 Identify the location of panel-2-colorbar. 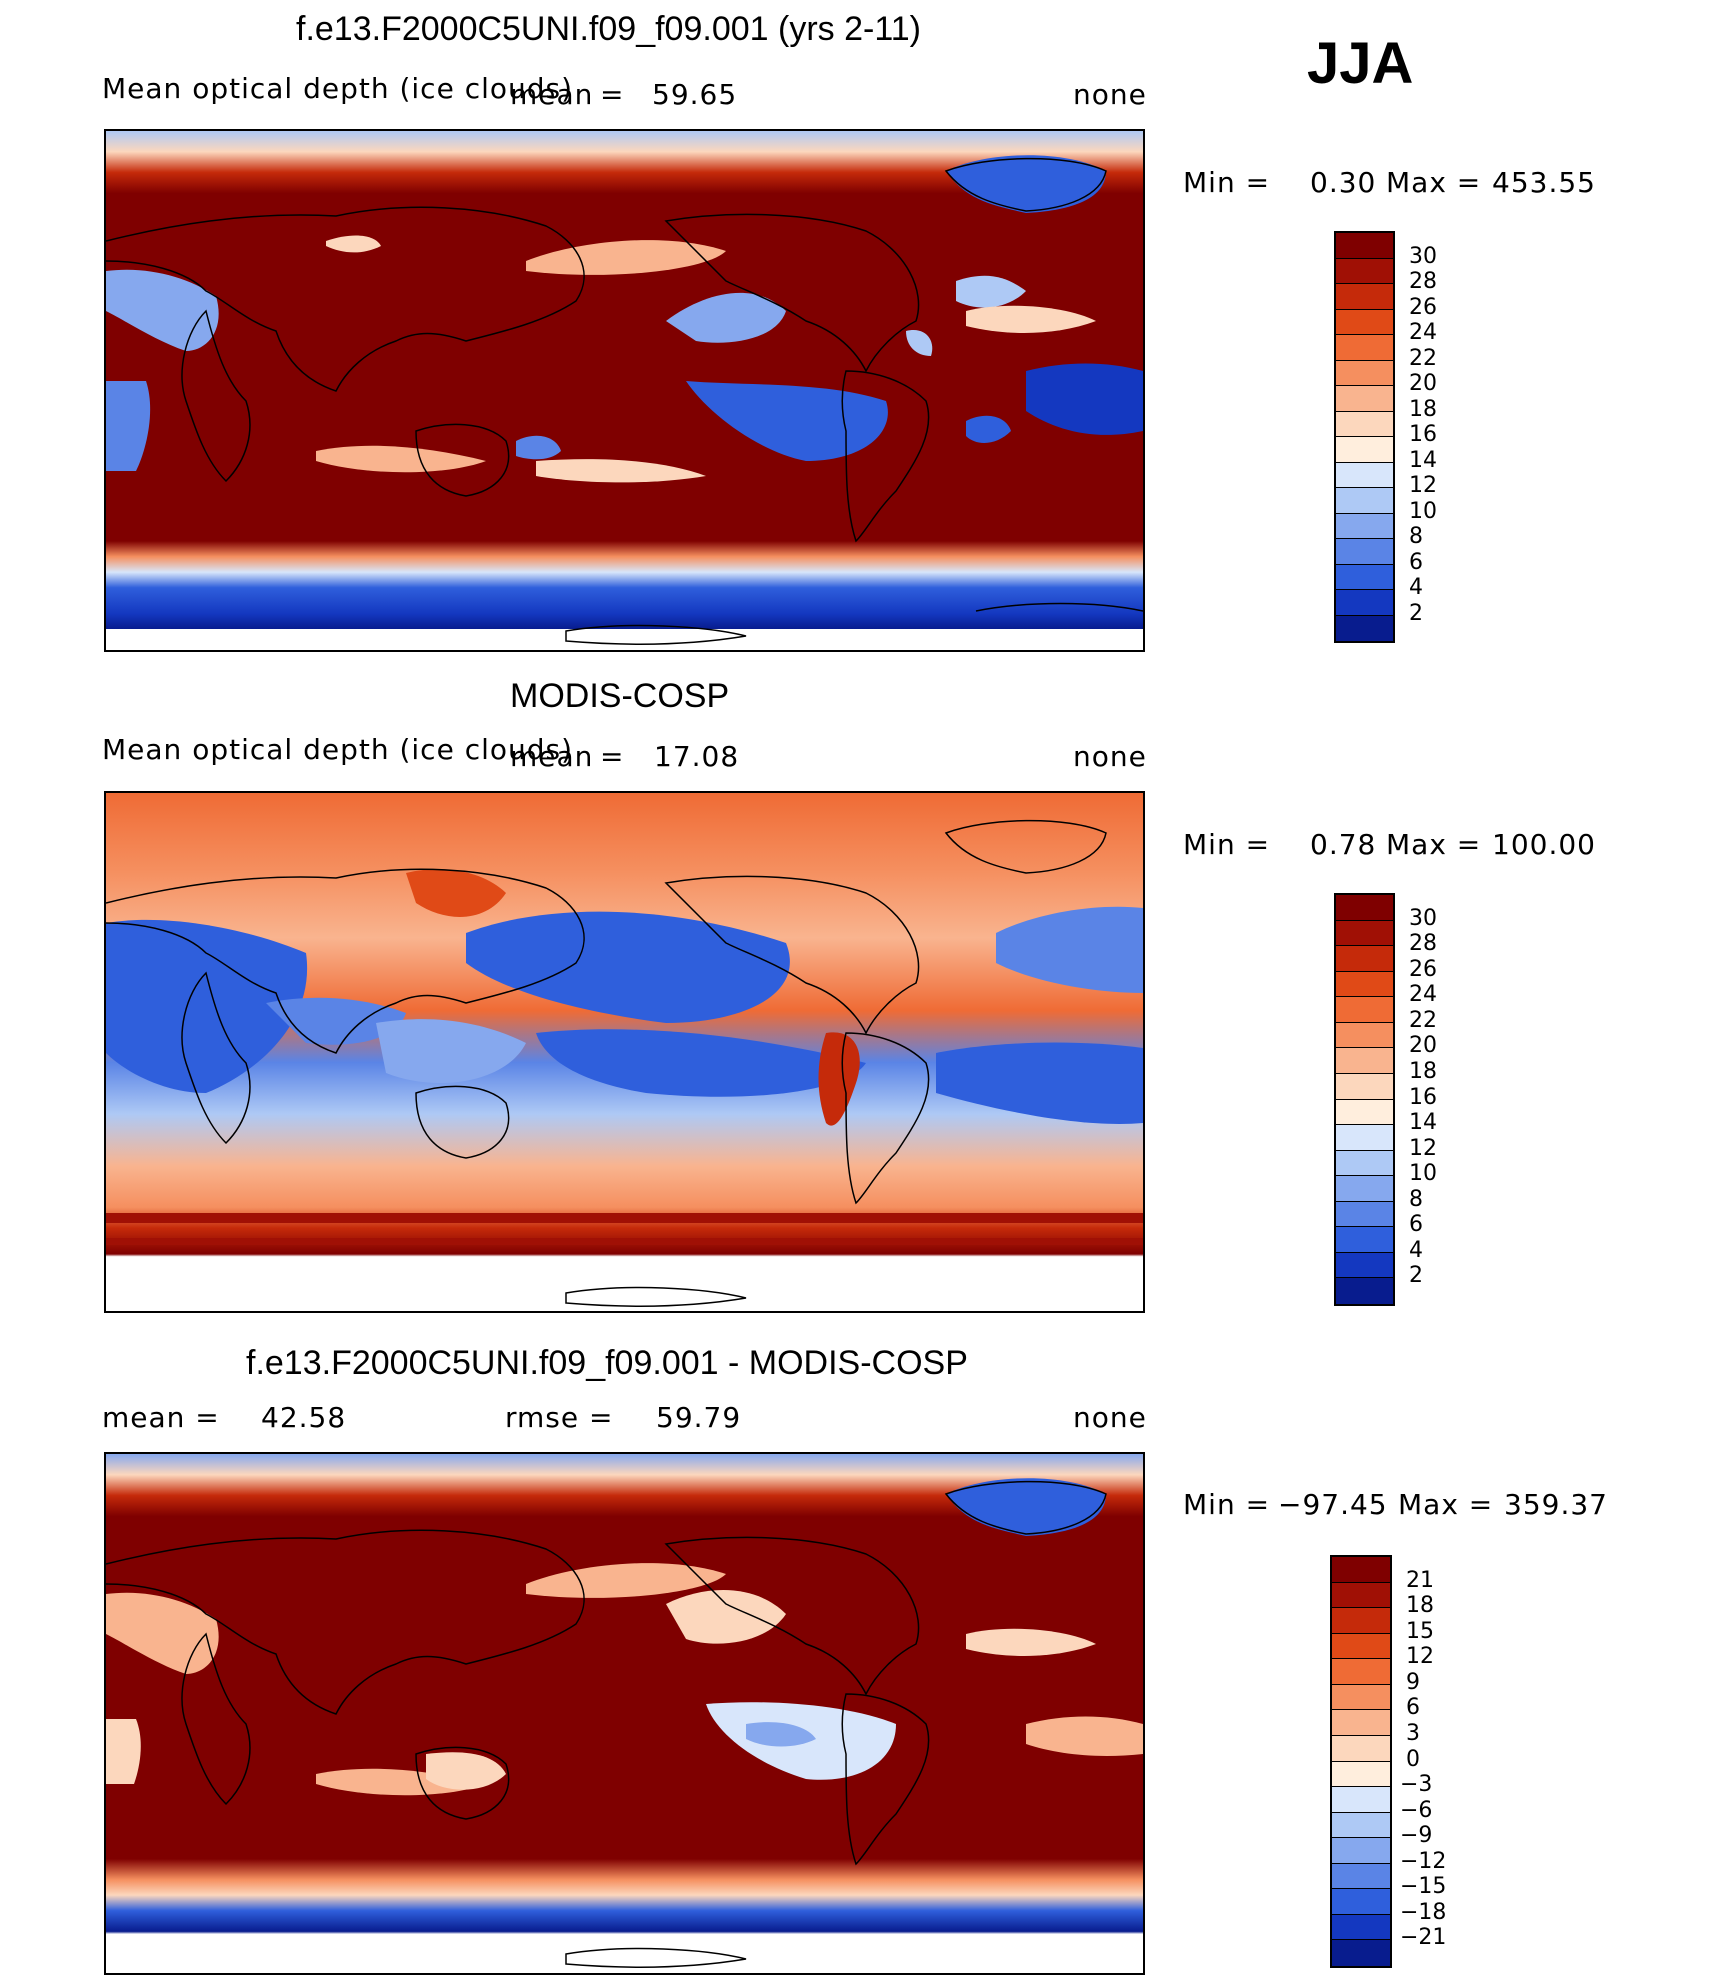
(1364, 1099).